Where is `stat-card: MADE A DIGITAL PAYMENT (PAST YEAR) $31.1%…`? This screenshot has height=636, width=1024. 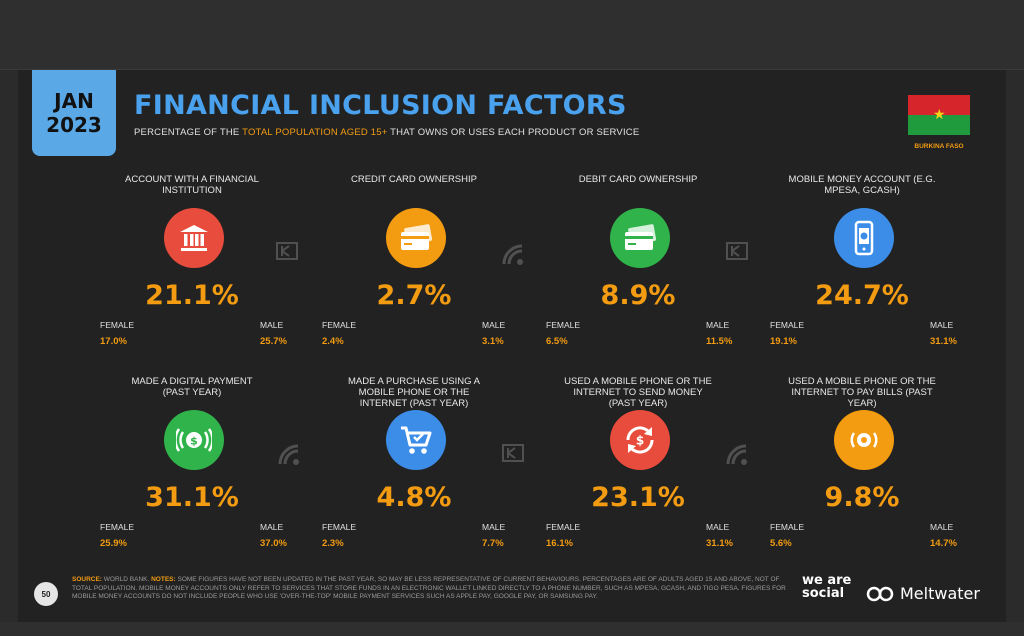
stat-card: MADE A DIGITAL PAYMENT (PAST YEAR) $31.1%… is located at coordinates (192, 476).